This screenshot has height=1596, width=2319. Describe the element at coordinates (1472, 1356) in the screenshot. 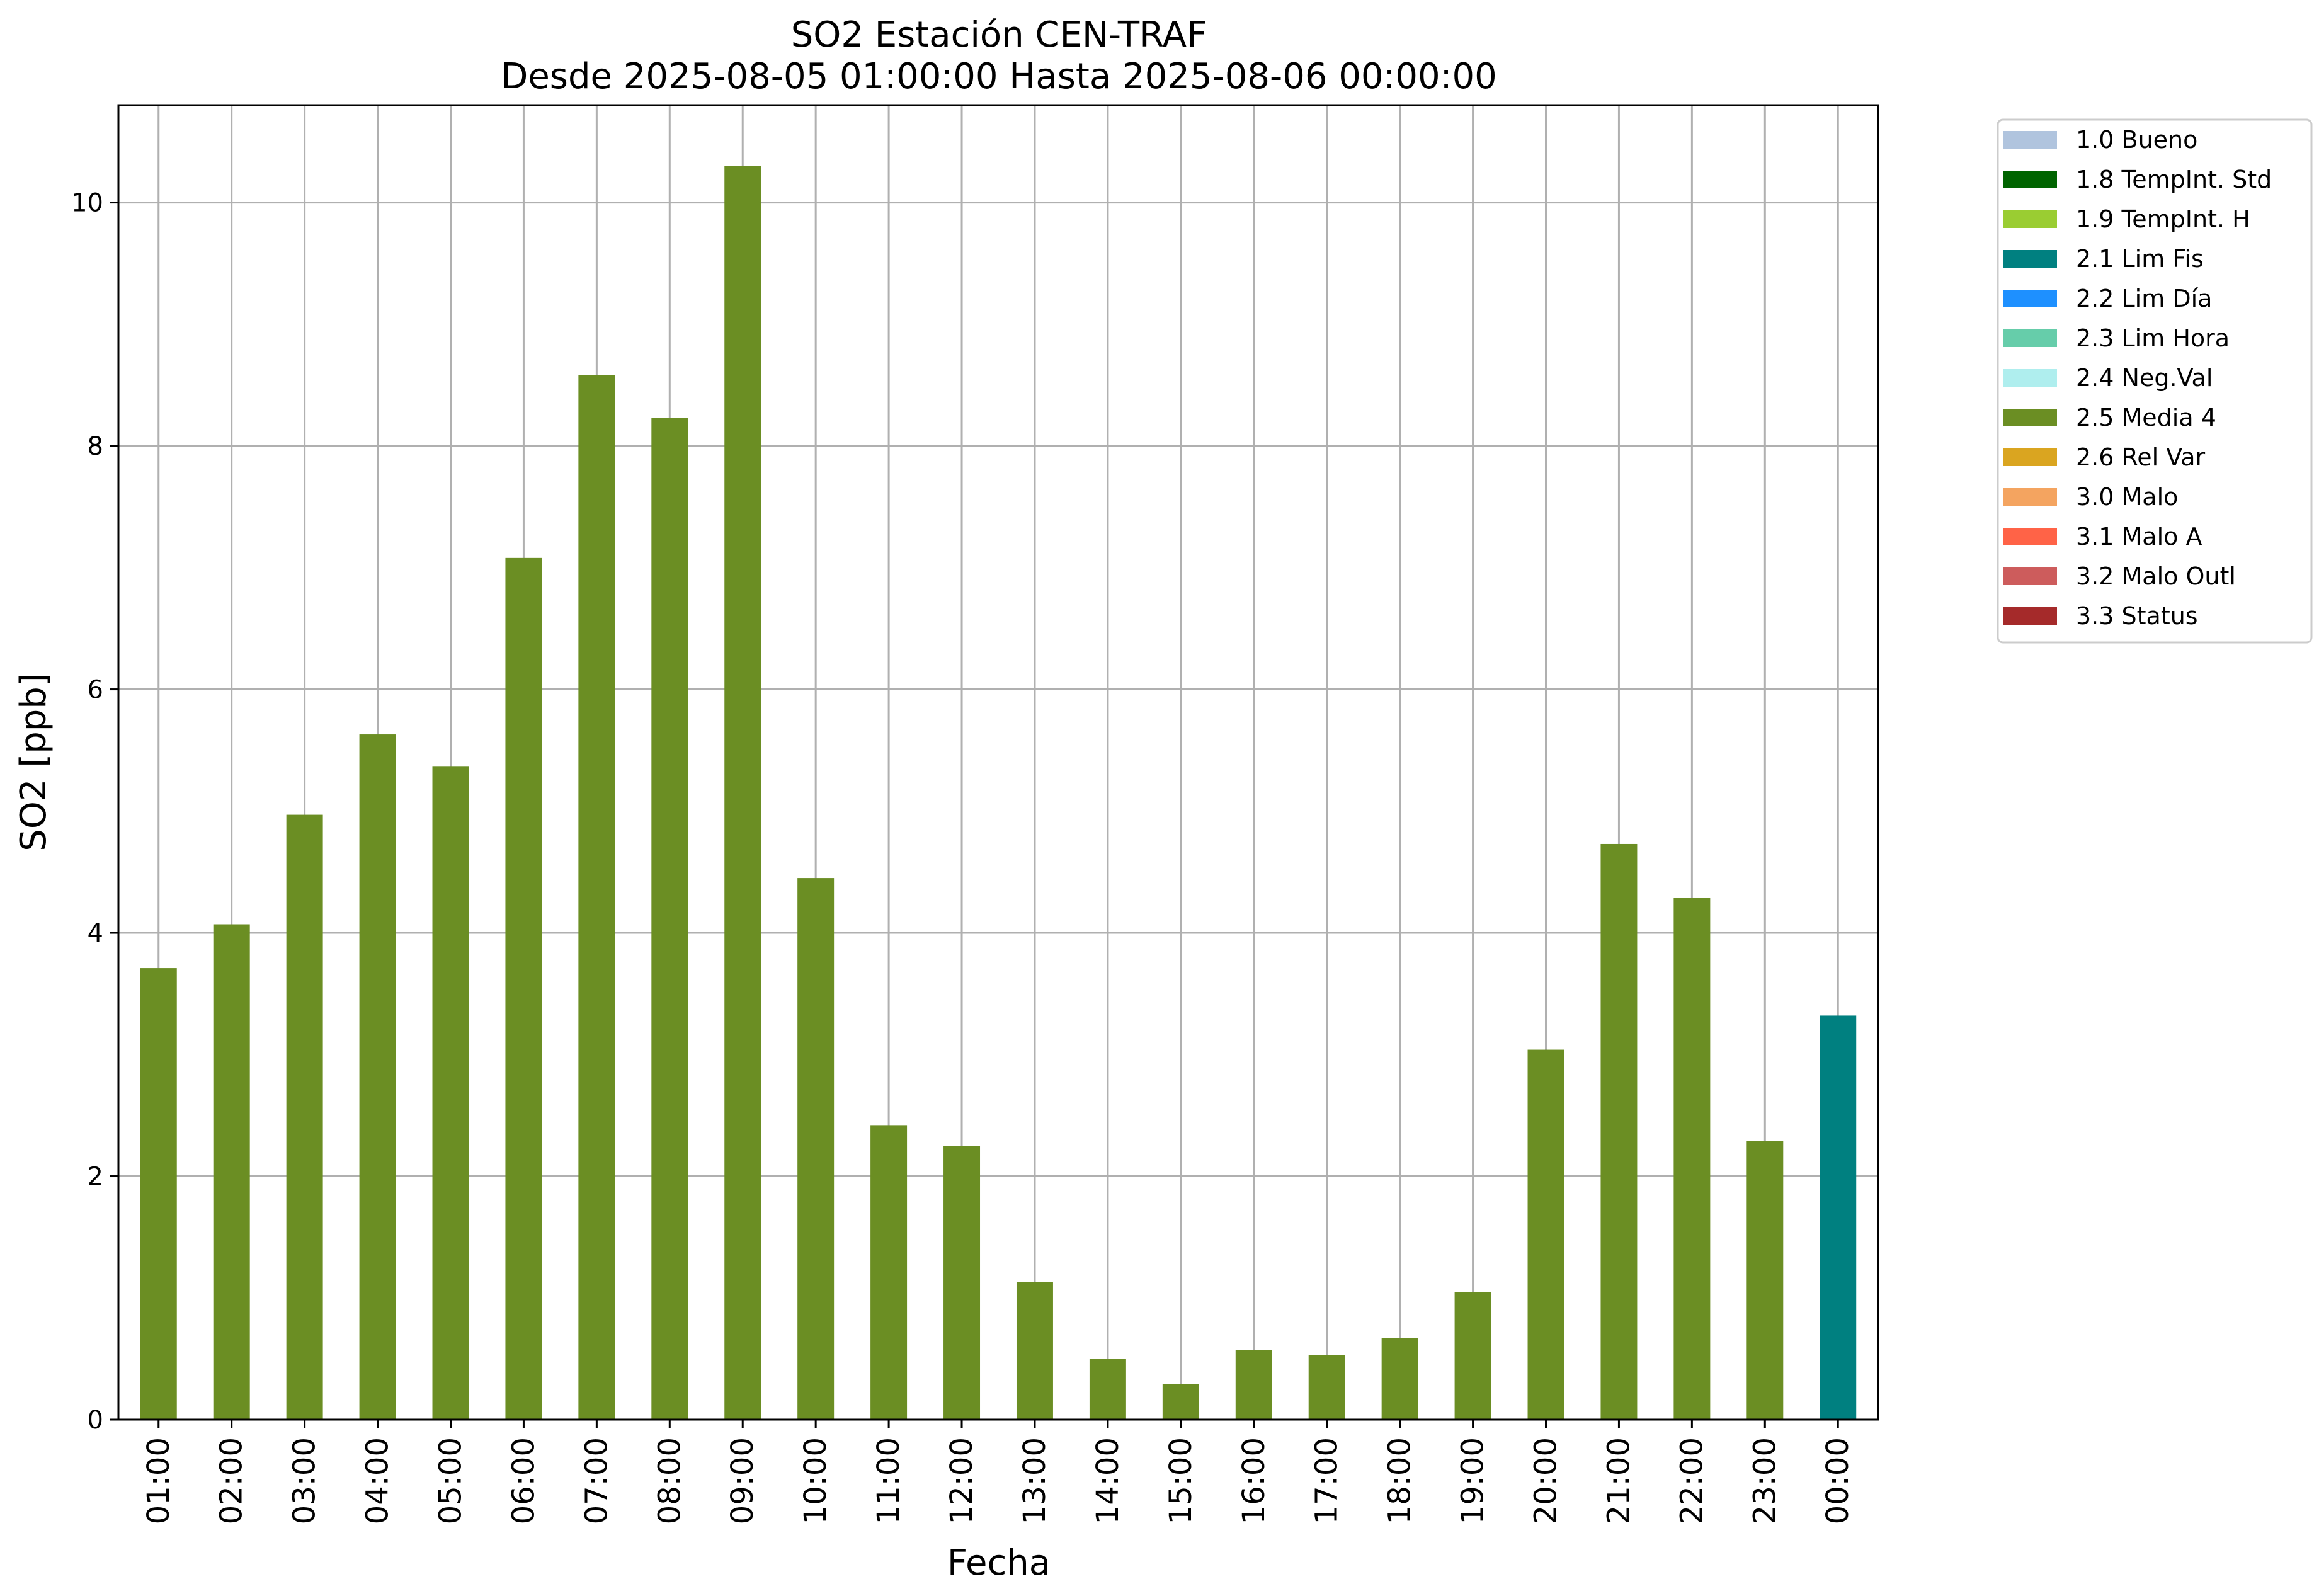

I see `bar-1900` at that location.